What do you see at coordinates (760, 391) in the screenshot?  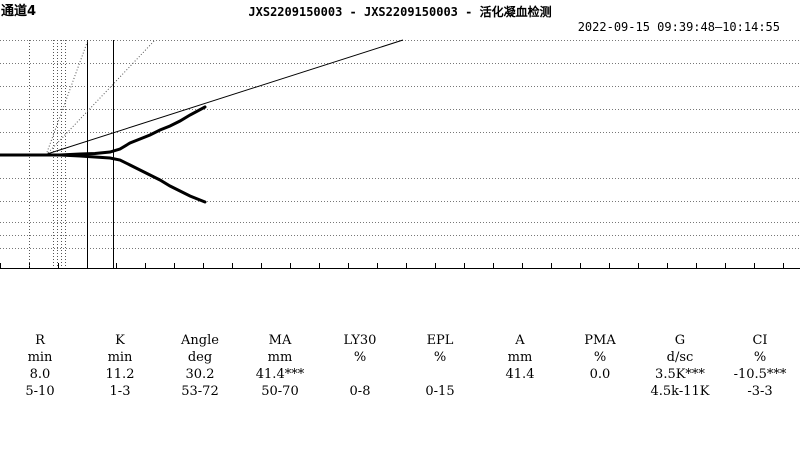 I see `param-range: -3-3` at bounding box center [760, 391].